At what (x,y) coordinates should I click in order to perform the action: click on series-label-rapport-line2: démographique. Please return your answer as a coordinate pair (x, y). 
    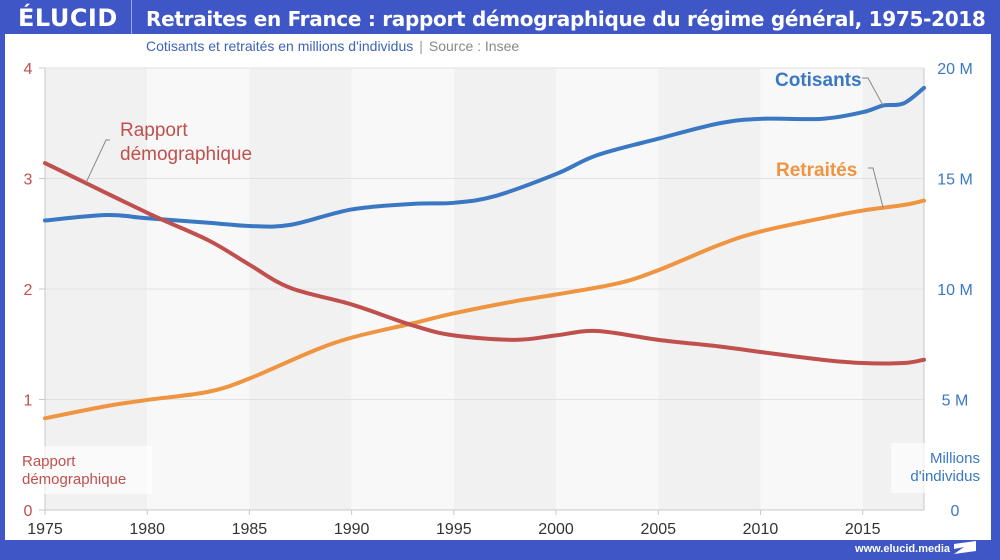
    Looking at the image, I should click on (186, 154).